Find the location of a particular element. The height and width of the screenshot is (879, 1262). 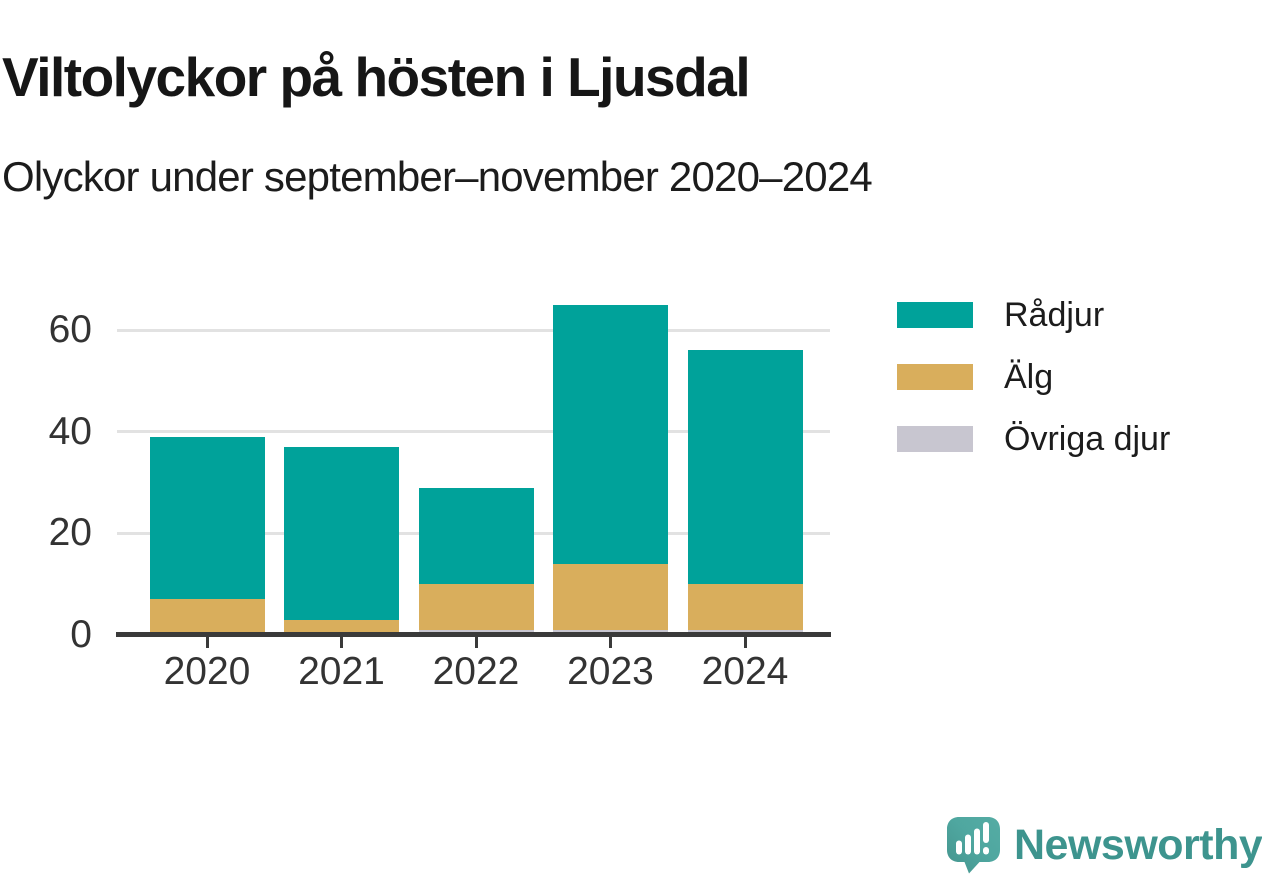

legend-item: Älg is located at coordinates (1033, 377).